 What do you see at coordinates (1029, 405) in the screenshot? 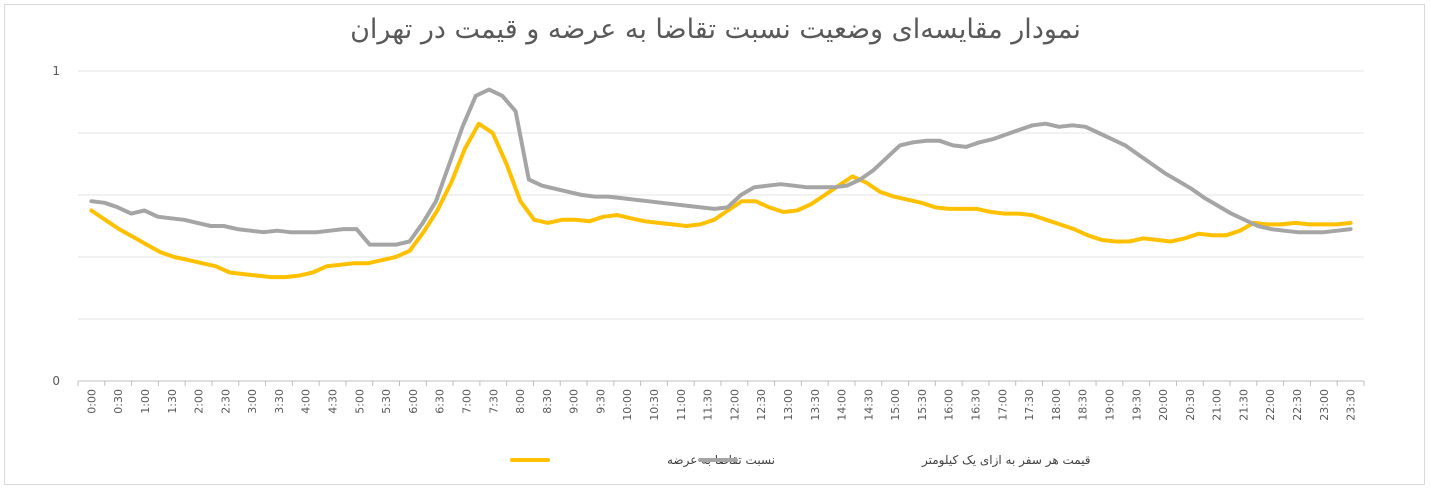
I see `x-tick-label: 17:30` at bounding box center [1029, 405].